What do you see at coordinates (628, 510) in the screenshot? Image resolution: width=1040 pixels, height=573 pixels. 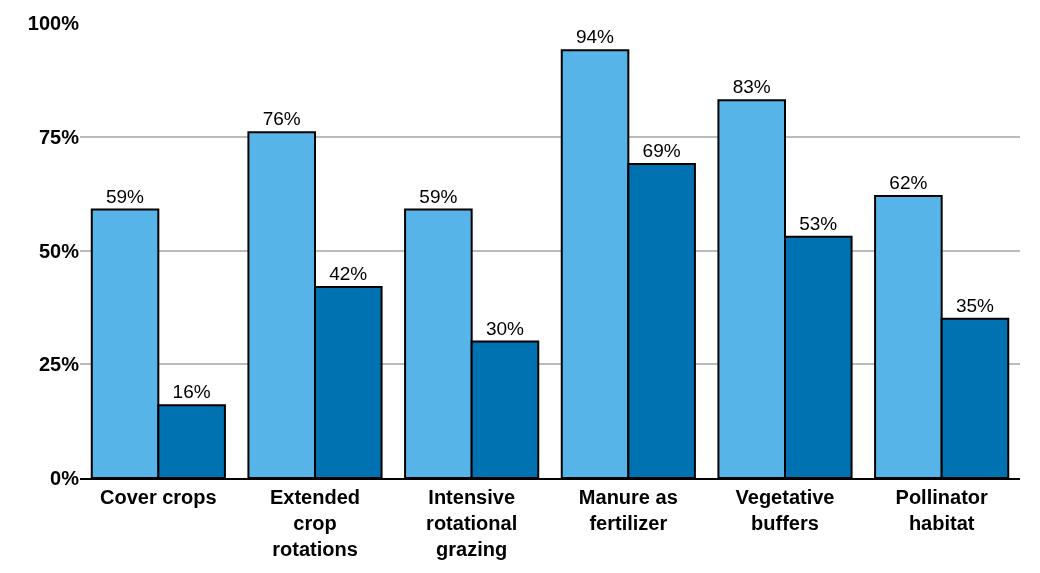 I see `x-tick-label: Manure as fertilizer` at bounding box center [628, 510].